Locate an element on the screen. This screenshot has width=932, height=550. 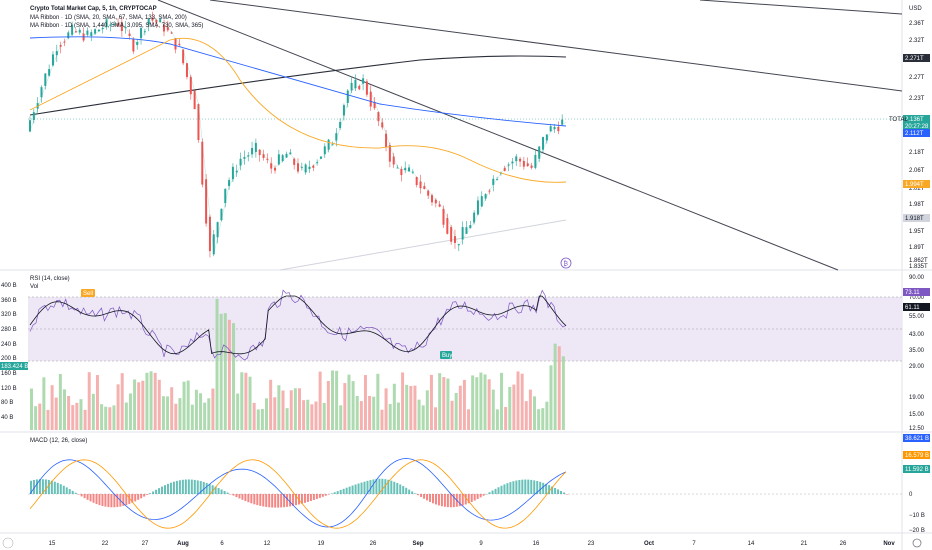
macd-plot is located at coordinates (298, 493).